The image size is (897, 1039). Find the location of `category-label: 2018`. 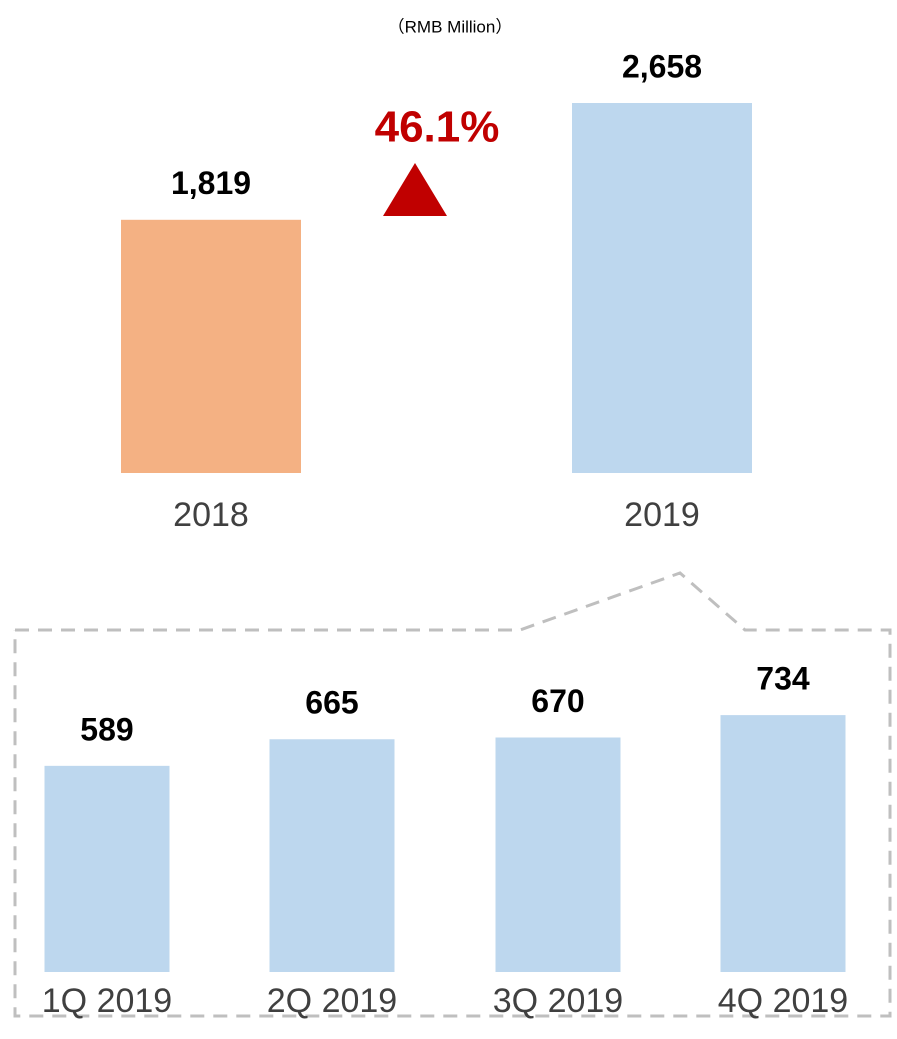

category-label: 2018 is located at coordinates (211, 515).